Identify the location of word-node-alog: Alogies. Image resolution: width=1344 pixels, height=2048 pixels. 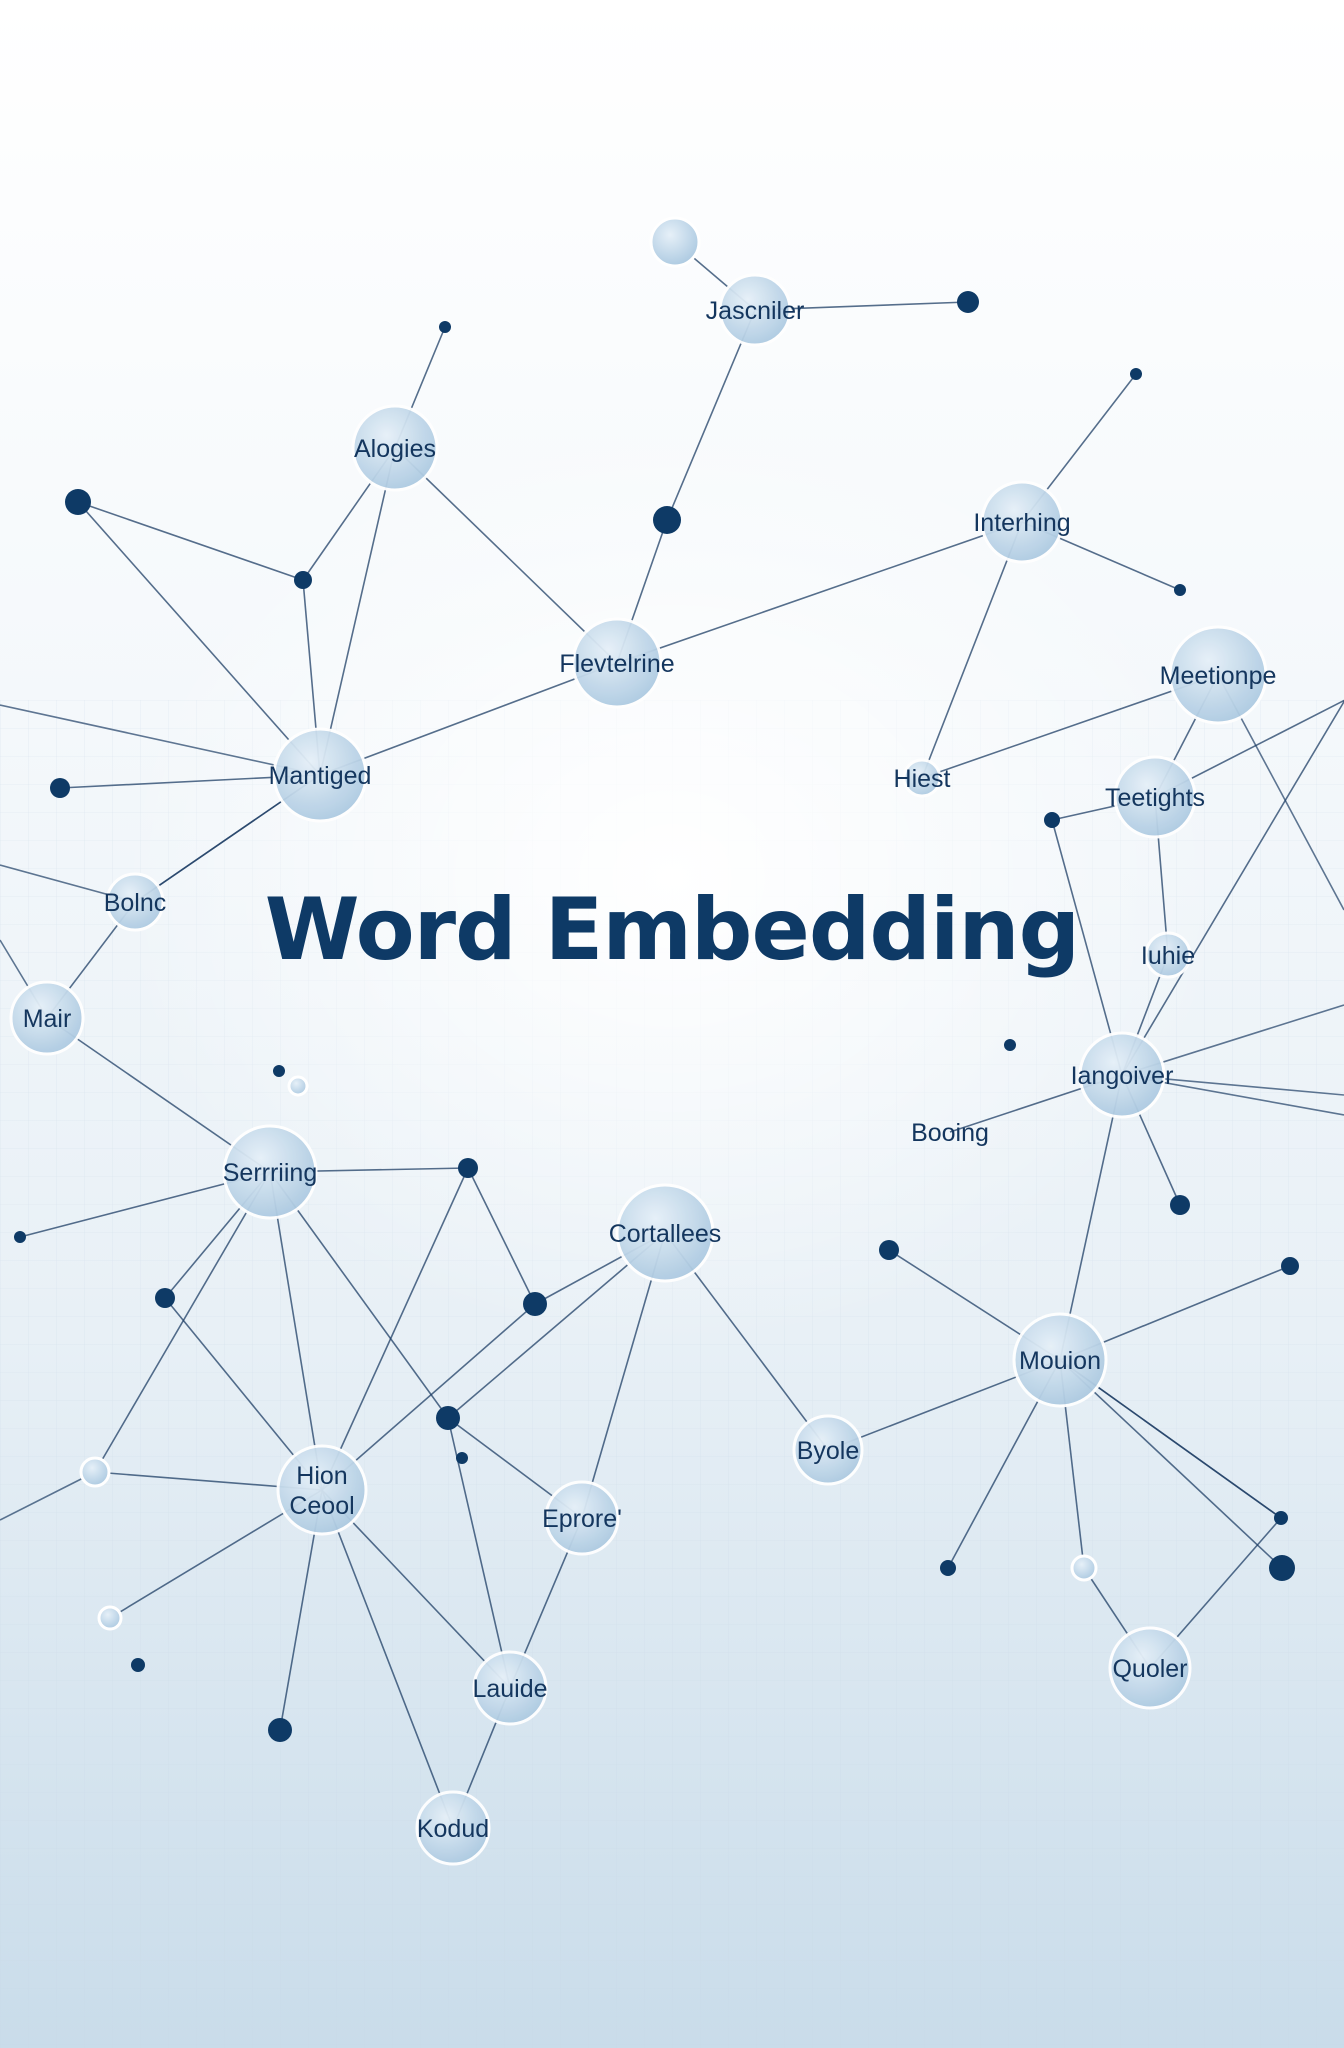
(395, 448).